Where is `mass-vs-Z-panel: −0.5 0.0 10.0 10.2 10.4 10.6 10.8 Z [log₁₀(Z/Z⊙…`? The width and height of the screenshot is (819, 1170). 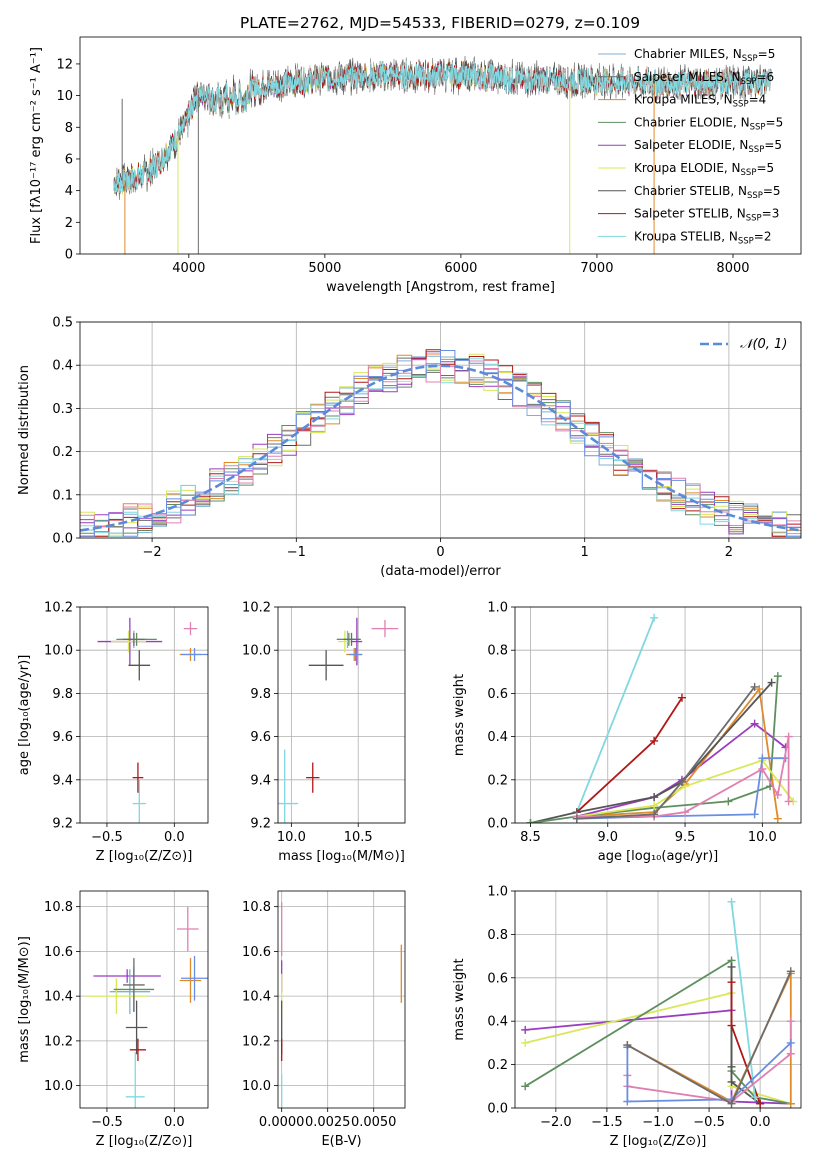 mass-vs-Z-panel: −0.5 0.0 10.0 10.2 10.4 10.6 10.8 Z [log₁₀(Z/Z⊙… is located at coordinates (113, 1019).